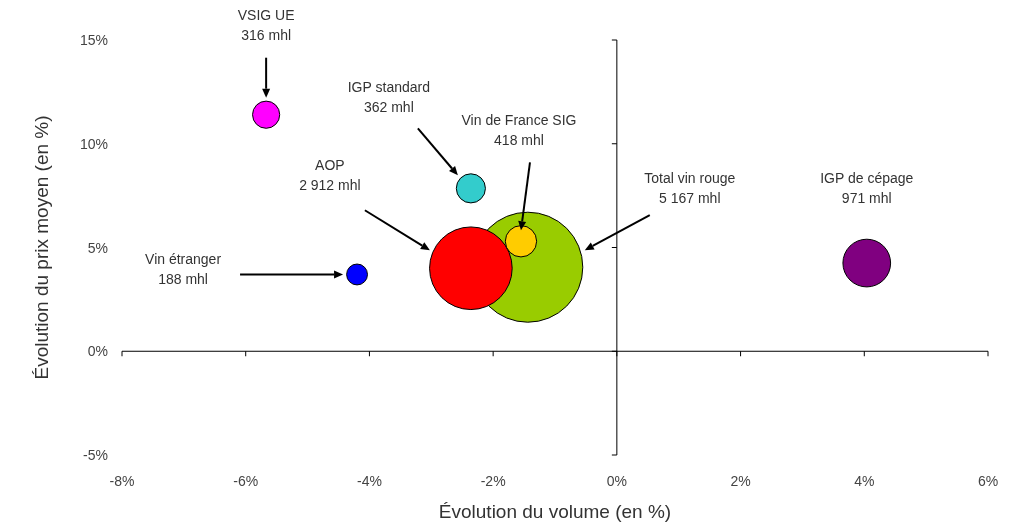  Describe the element at coordinates (867, 188) in the screenshot. I see `annotation: IGP de cépage 971 mhl` at that location.